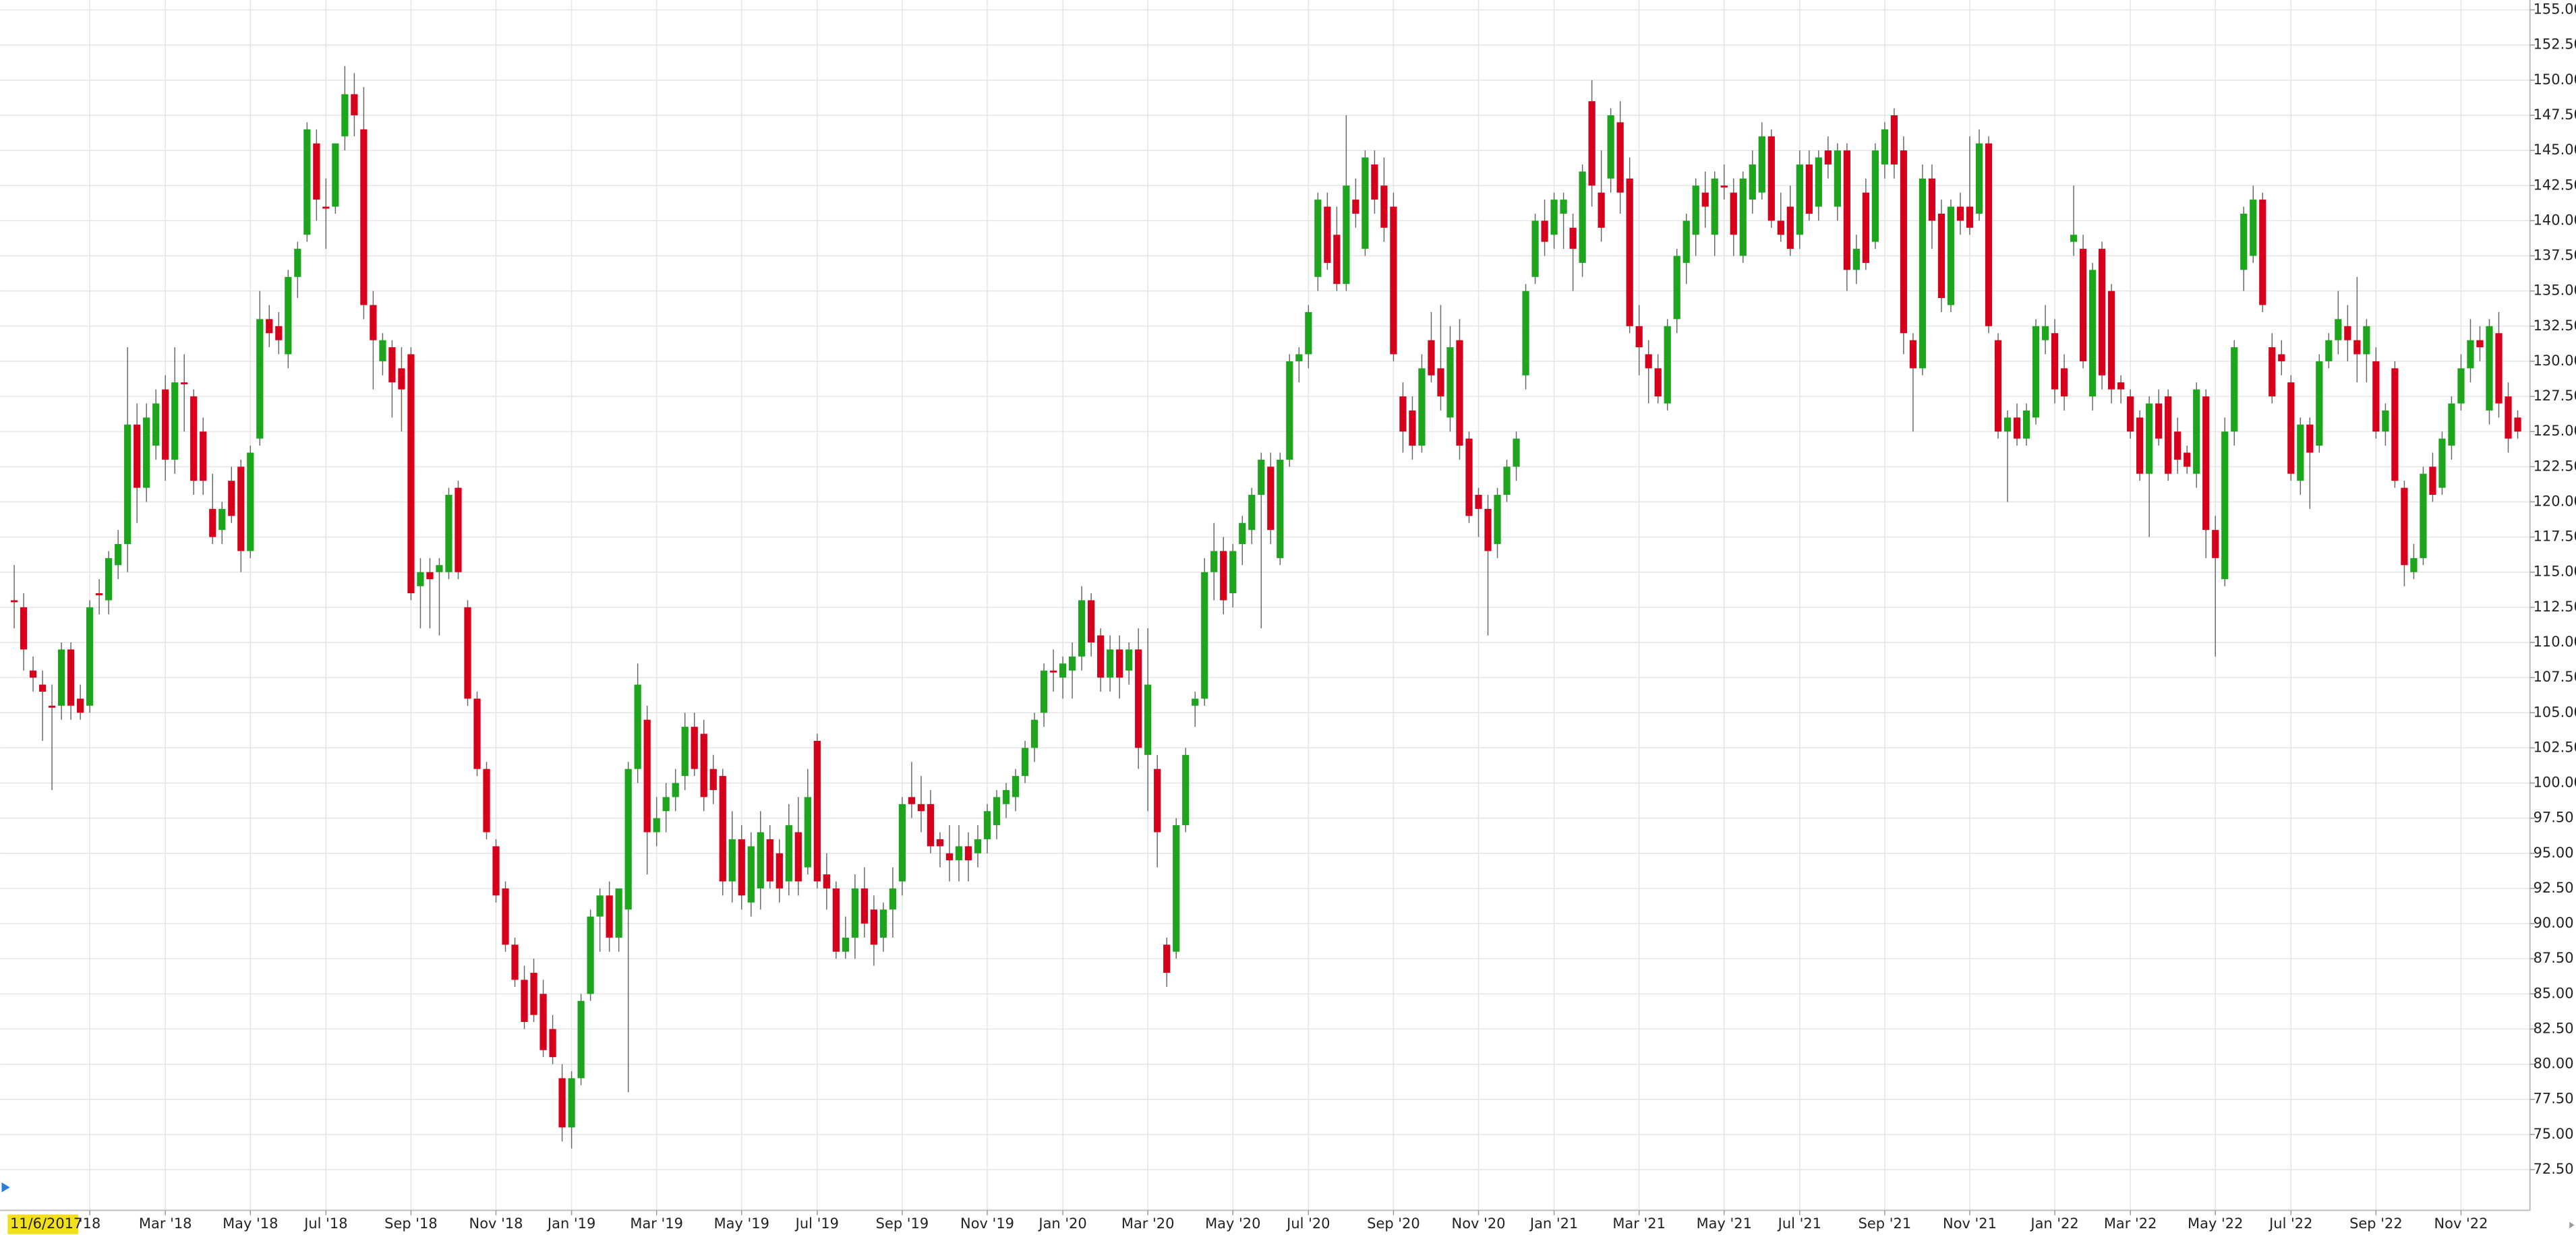 The width and height of the screenshot is (2576, 1235). What do you see at coordinates (2555, 255) in the screenshot?
I see `y-tick-label: 137.50` at bounding box center [2555, 255].